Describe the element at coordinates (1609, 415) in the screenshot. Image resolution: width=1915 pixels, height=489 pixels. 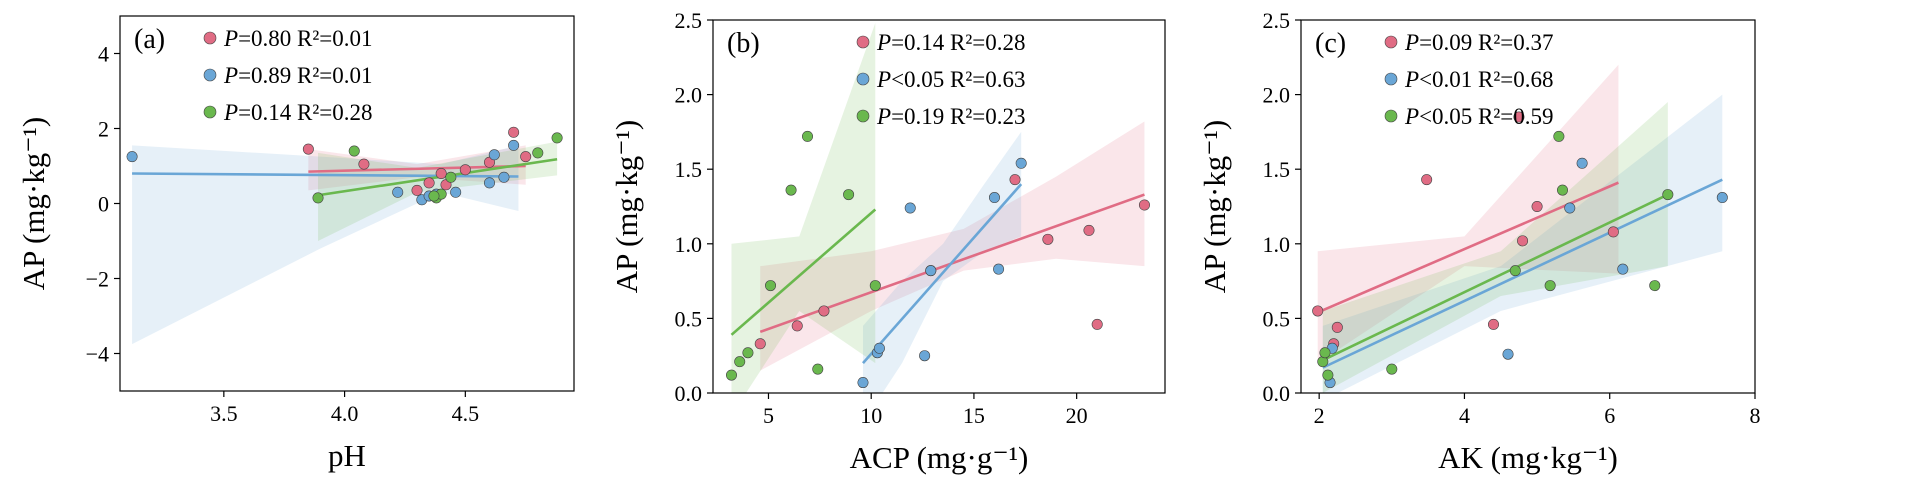
I see `x-tick-label: 6` at that location.